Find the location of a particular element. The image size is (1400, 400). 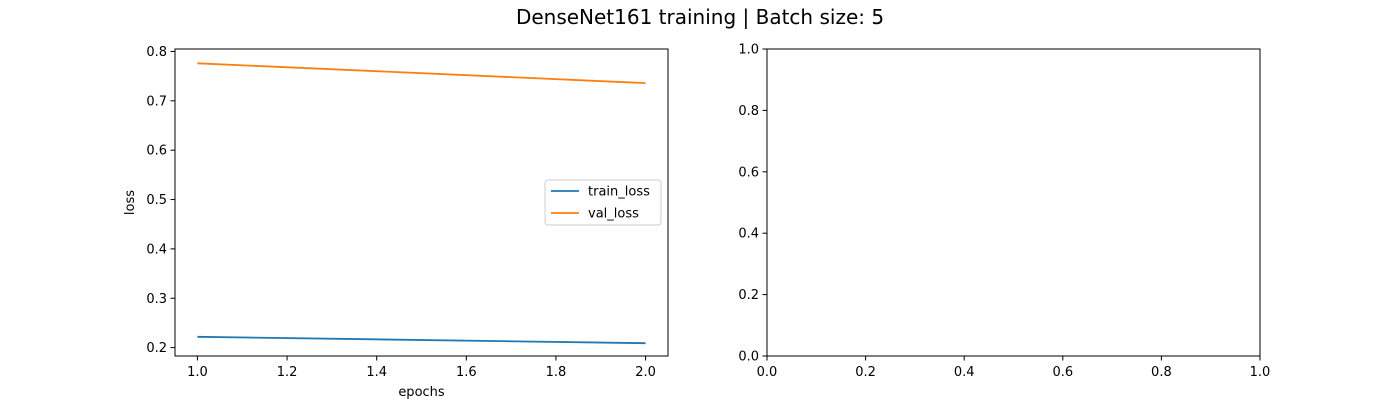

y-tick-label: 1.0 is located at coordinates (748, 50).